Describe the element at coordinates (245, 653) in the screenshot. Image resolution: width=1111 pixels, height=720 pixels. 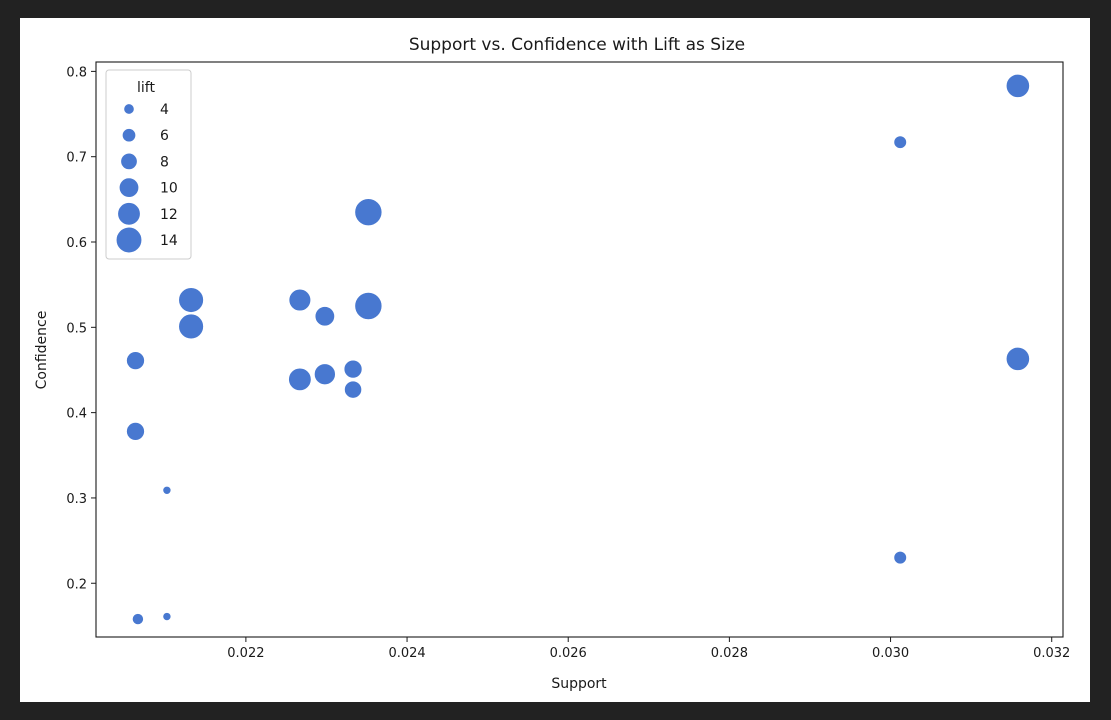
I see `x-tick-label: 0.022` at that location.